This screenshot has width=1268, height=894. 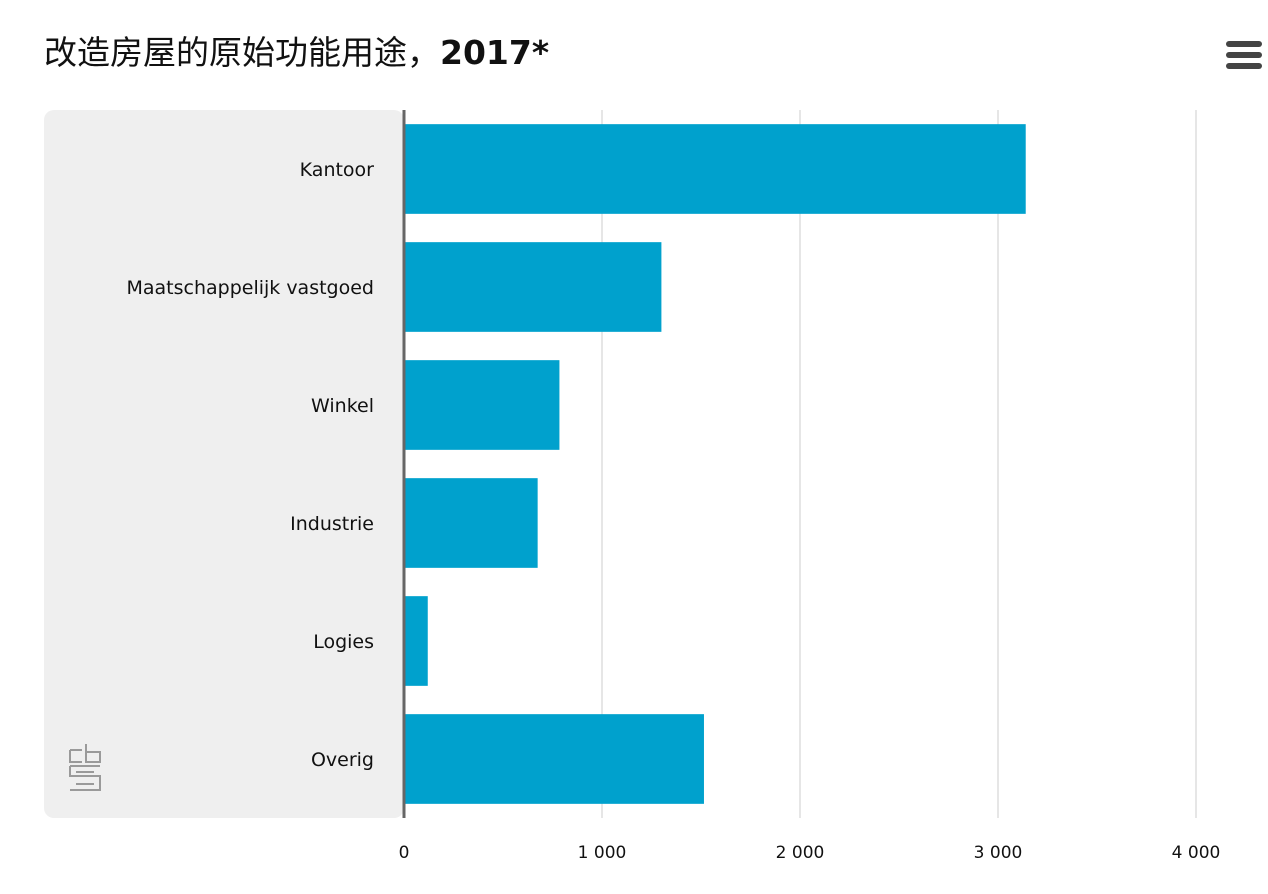 I want to click on chart-title-main: 改造房屋的原始功能用途，, so click(x=242, y=52).